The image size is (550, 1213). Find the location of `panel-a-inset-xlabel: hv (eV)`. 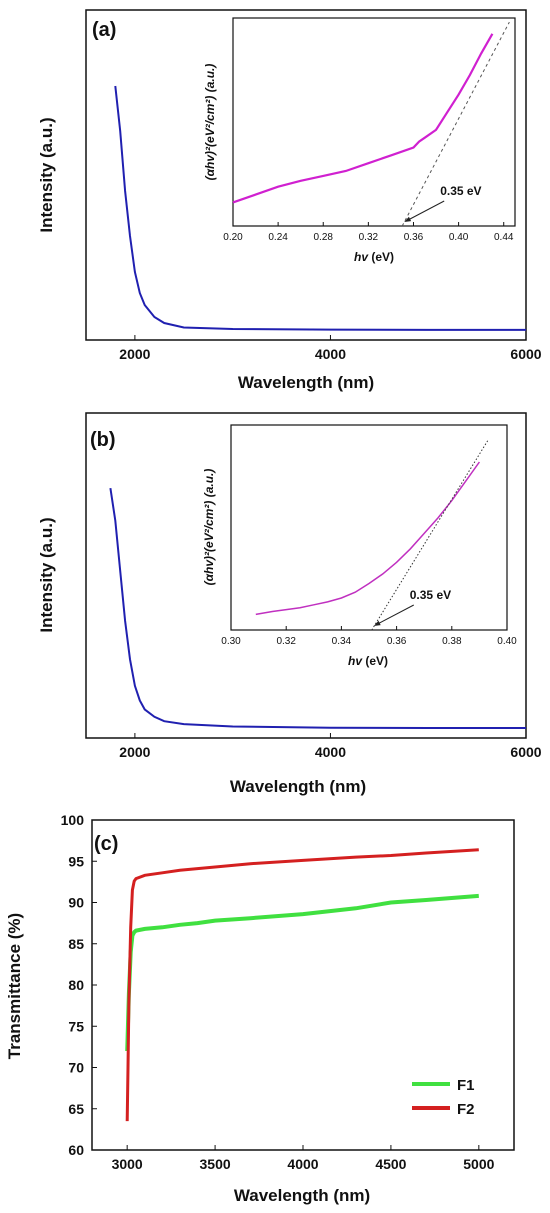

panel-a-inset-xlabel: hv (eV) is located at coordinates (374, 257).